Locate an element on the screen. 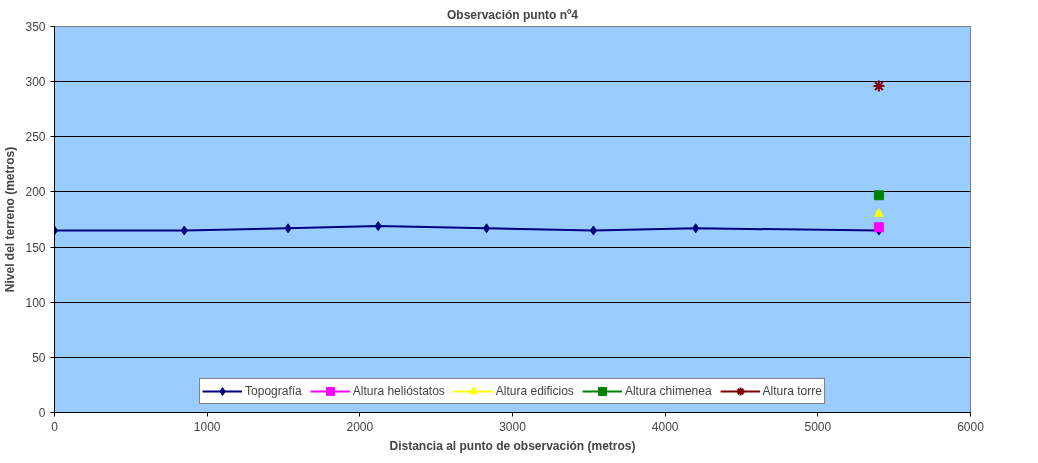  y-tick-label: 350 is located at coordinates (35, 27).